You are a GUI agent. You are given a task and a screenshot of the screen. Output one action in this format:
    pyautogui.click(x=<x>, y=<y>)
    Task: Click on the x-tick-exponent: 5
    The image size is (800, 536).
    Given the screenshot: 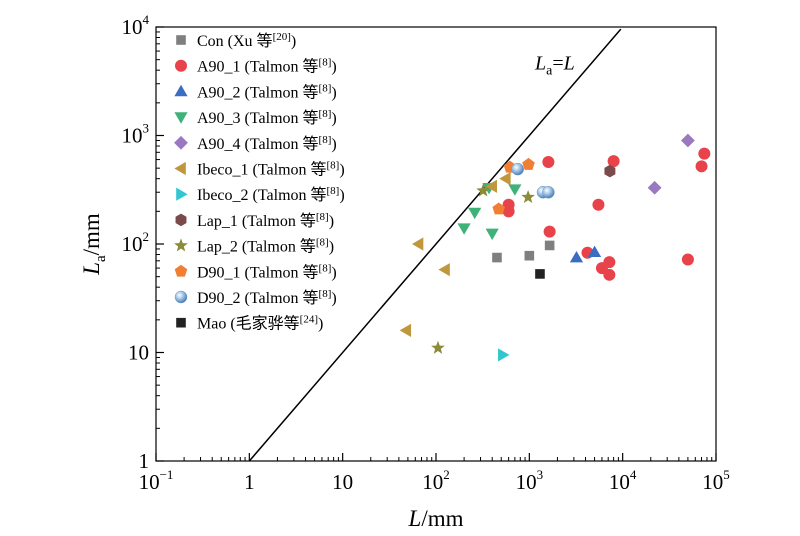 What is the action you would take?
    pyautogui.click(x=726, y=474)
    